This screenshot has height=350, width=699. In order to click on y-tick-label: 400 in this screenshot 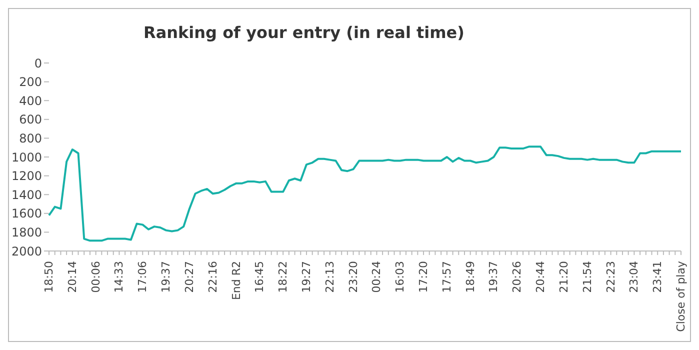, I will do `click(30, 101)`.